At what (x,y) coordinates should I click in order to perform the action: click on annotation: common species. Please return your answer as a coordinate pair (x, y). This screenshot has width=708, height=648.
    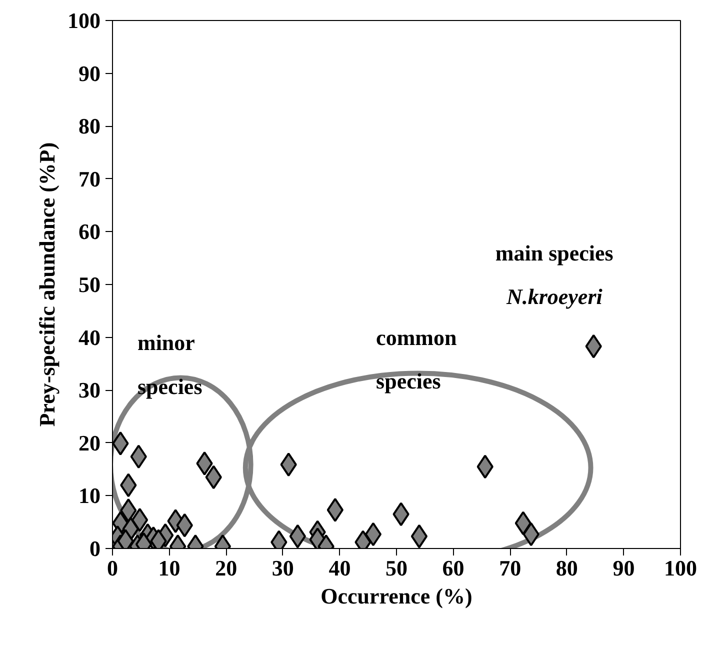
    Looking at the image, I should click on (416, 359).